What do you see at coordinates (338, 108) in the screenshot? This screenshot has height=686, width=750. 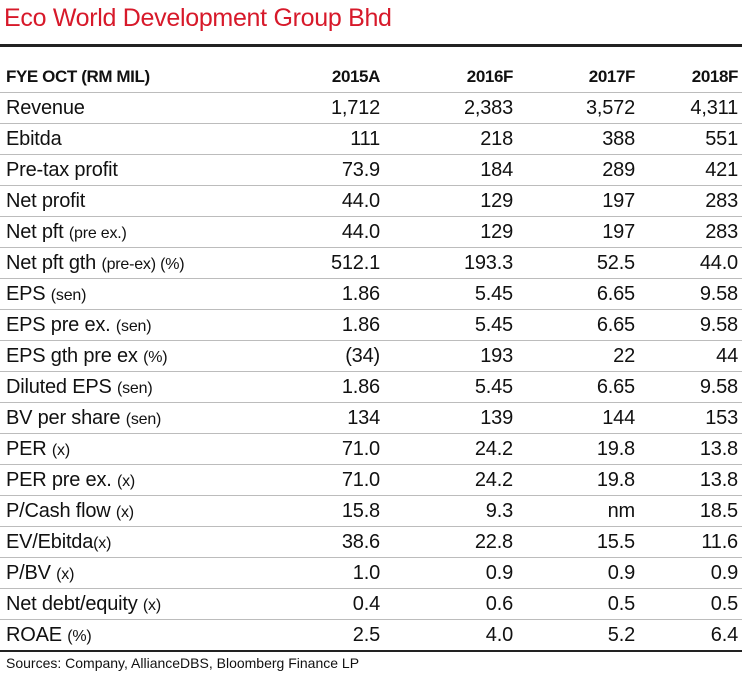 I see `cell-value: 1,712` at bounding box center [338, 108].